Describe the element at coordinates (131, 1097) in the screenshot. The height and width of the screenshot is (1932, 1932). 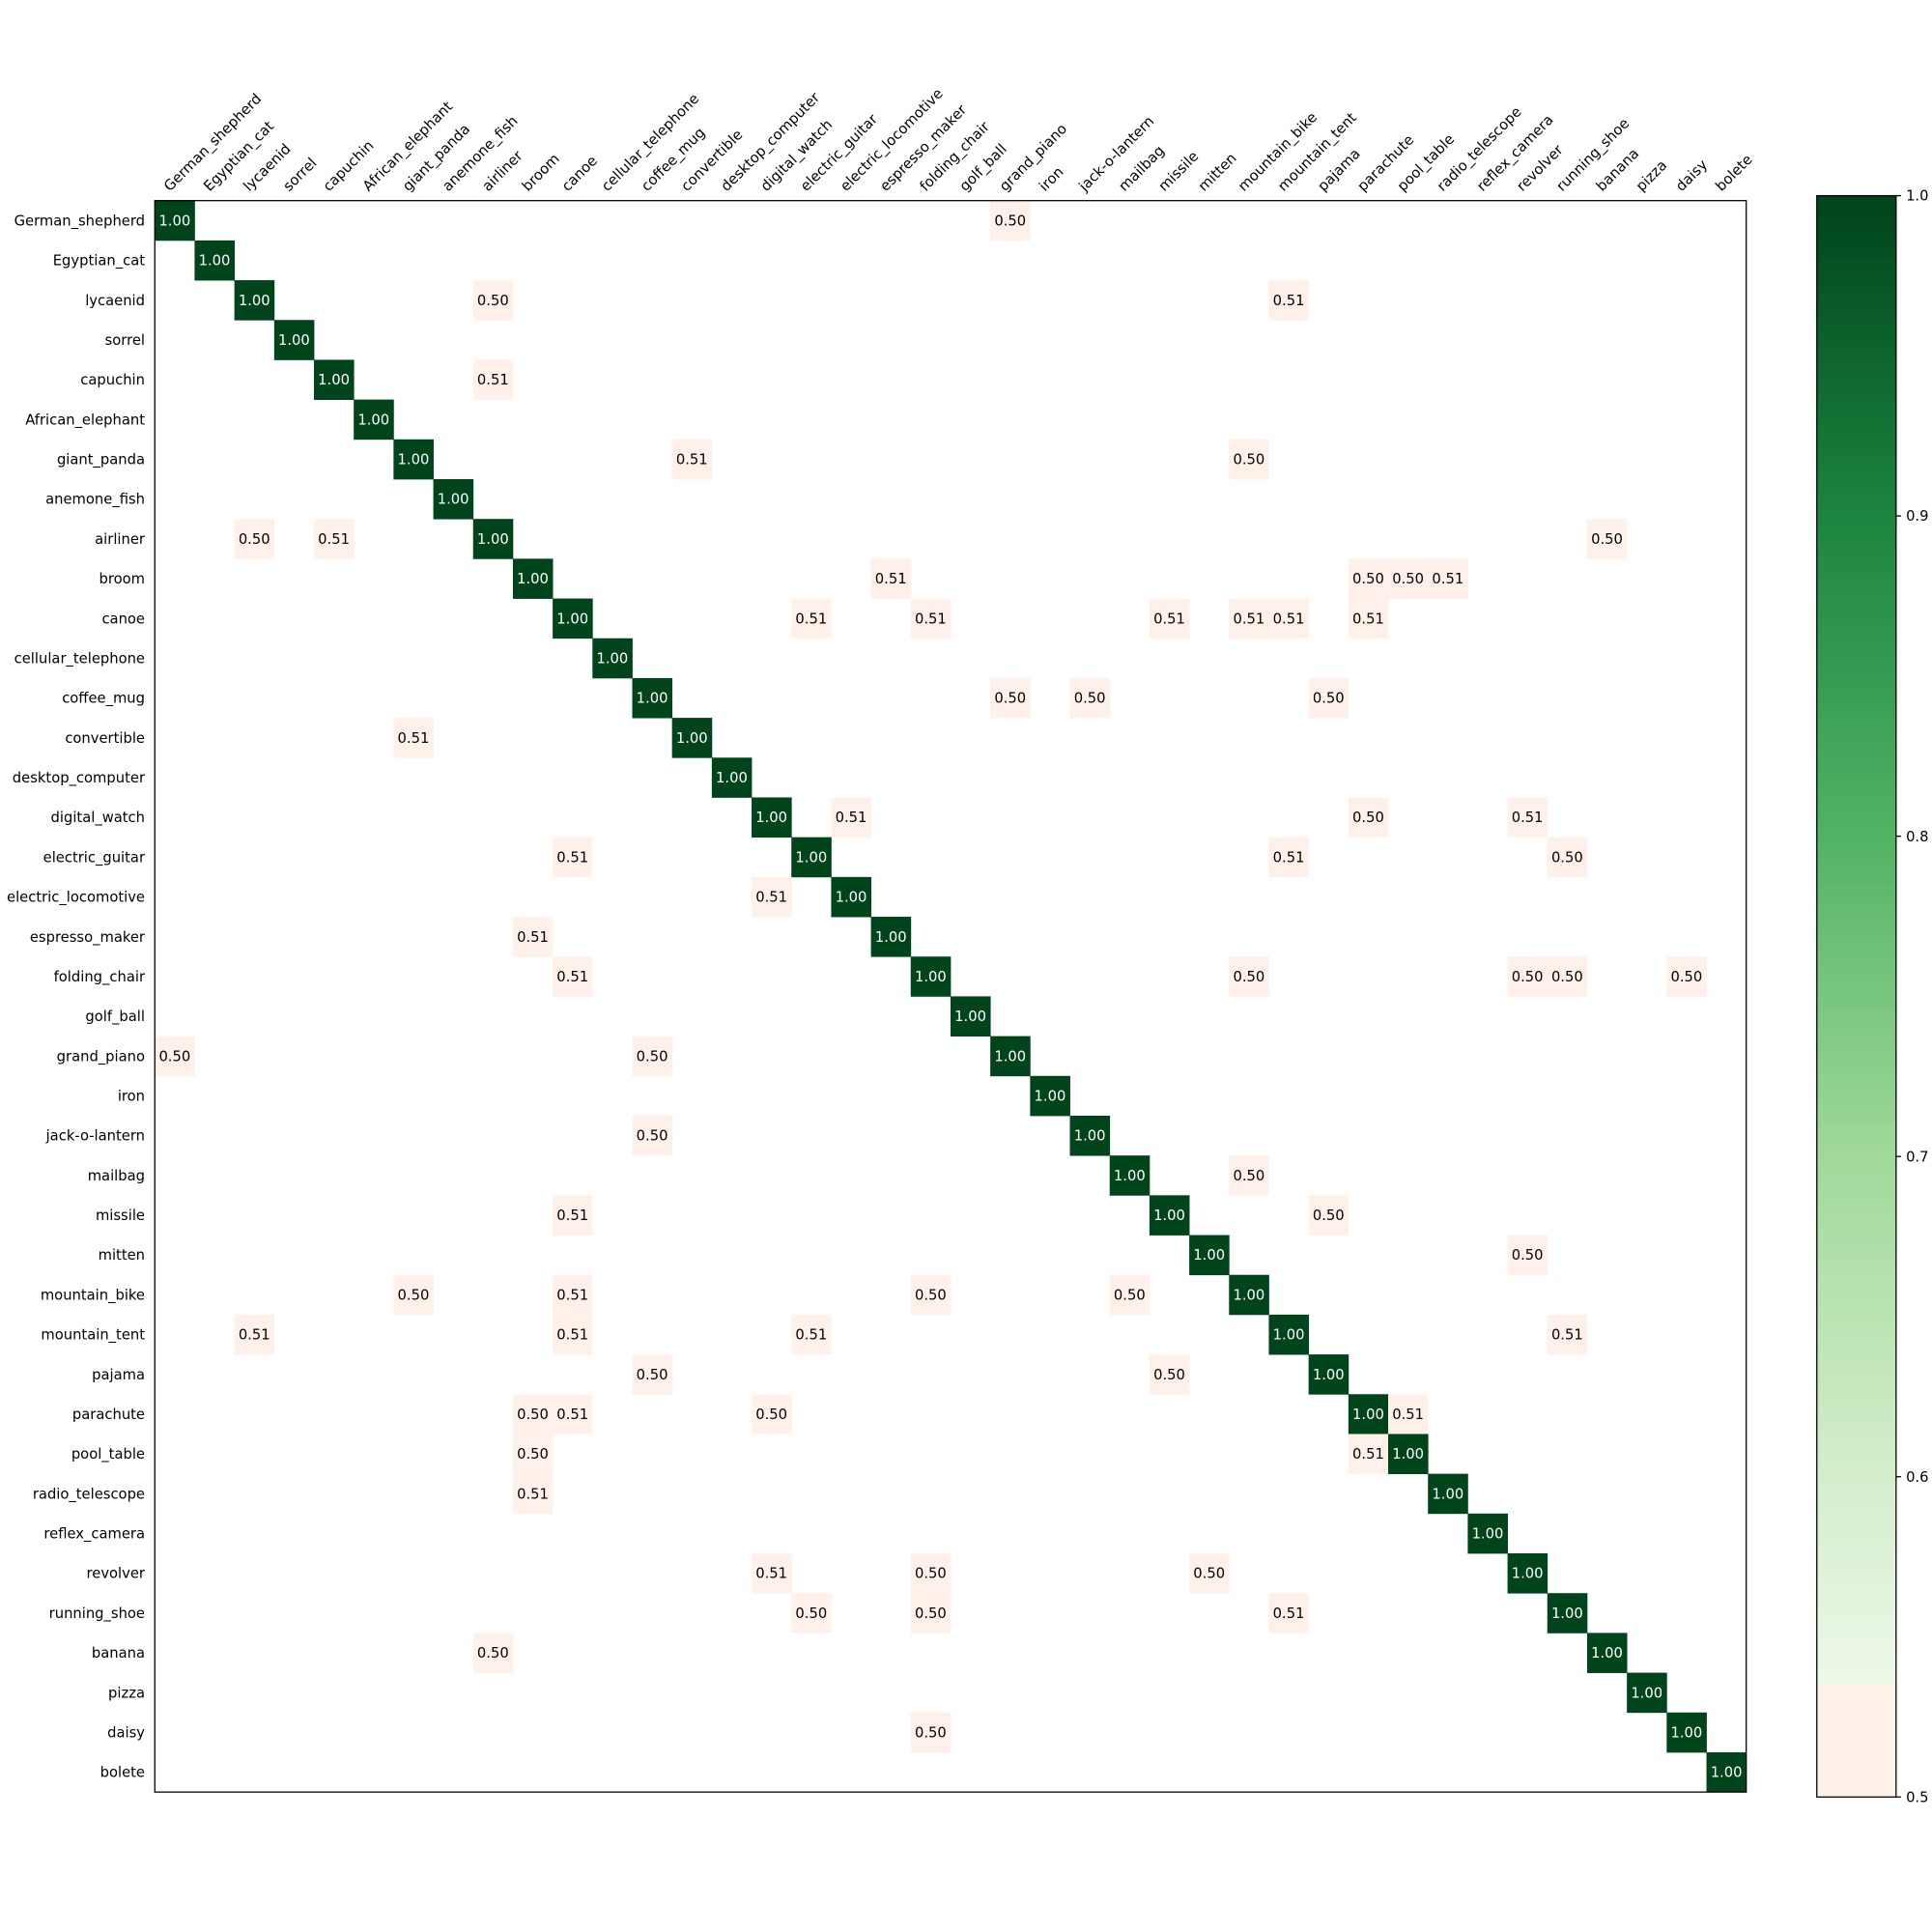
I see `y-tick-label: iron` at that location.